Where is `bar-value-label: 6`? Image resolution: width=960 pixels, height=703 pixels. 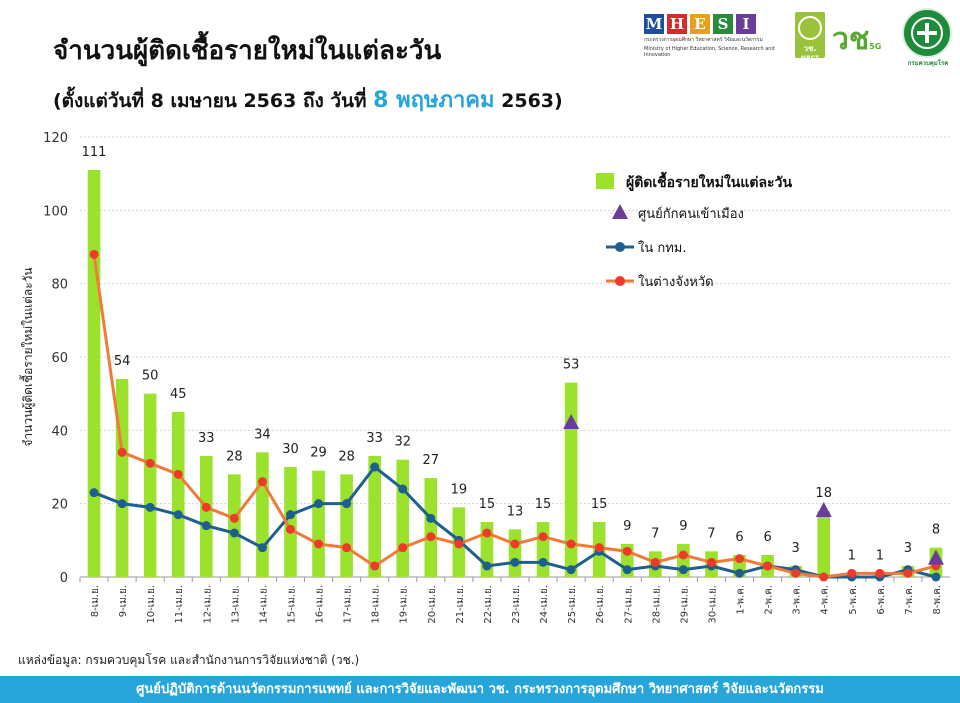 bar-value-label: 6 is located at coordinates (767, 537).